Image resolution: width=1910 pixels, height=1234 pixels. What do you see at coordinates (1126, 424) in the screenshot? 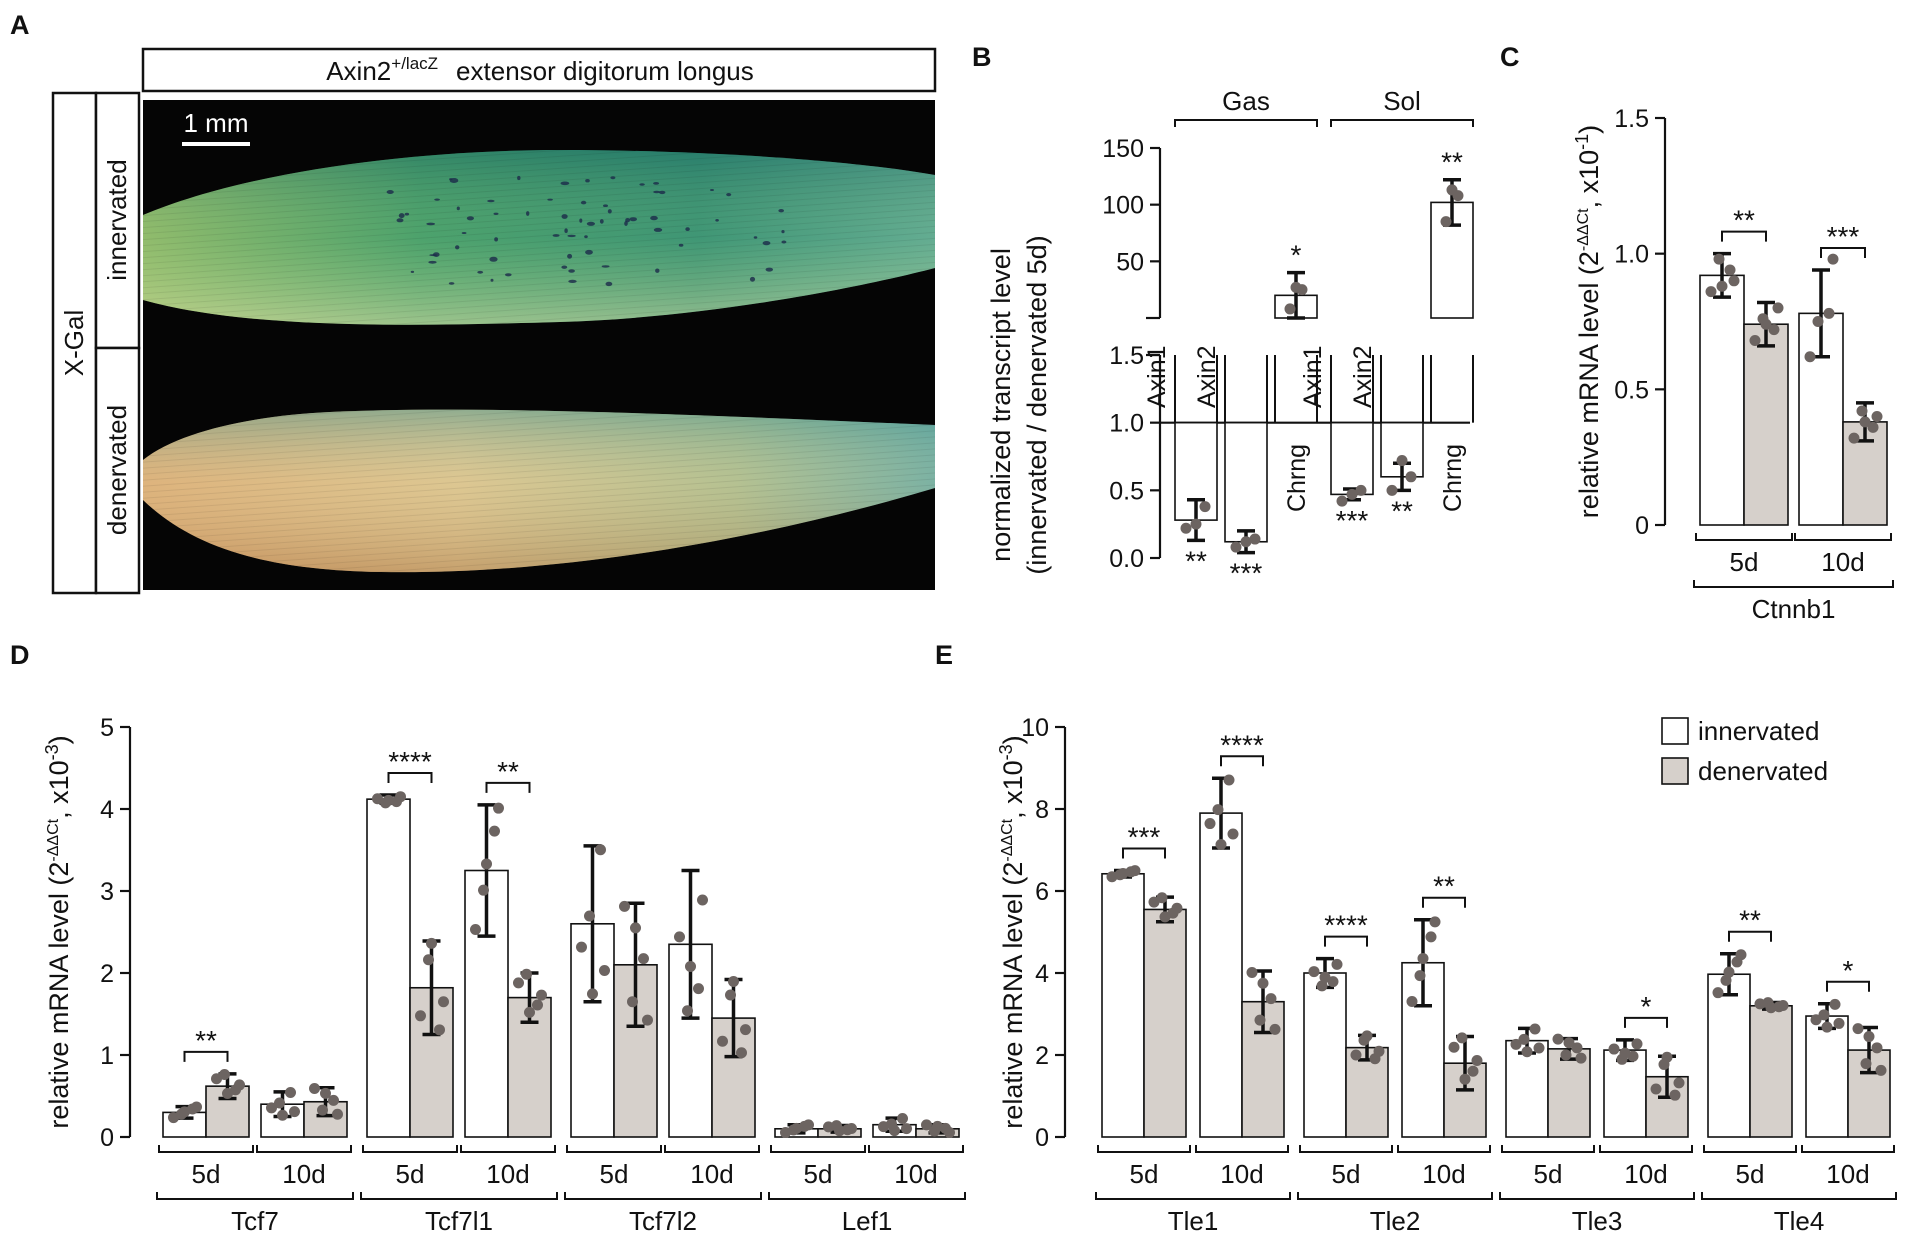
I see `y-tick-label: 1.0` at bounding box center [1126, 424].